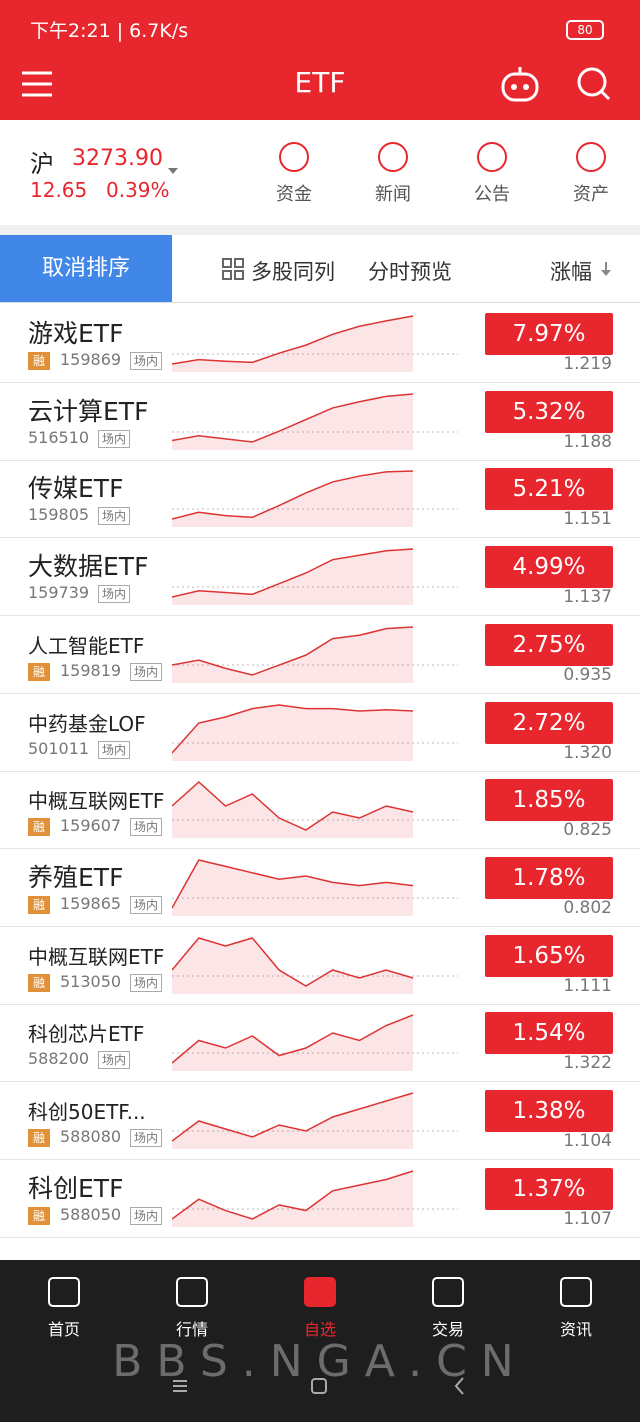 The image size is (640, 1422). What do you see at coordinates (549, 1188) in the screenshot?
I see `change-pct: 1.37%` at bounding box center [549, 1188].